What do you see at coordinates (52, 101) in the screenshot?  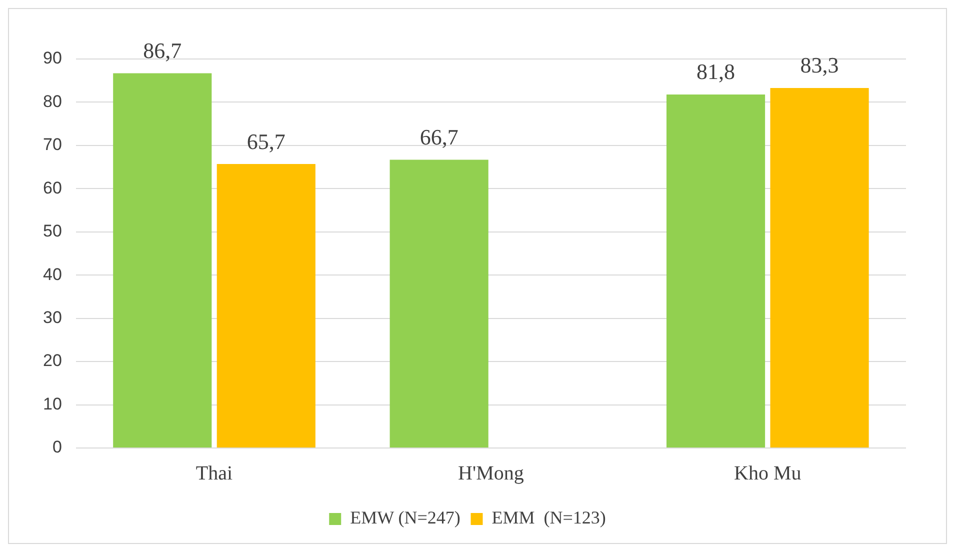 I see `y-tick-label: 80` at bounding box center [52, 101].